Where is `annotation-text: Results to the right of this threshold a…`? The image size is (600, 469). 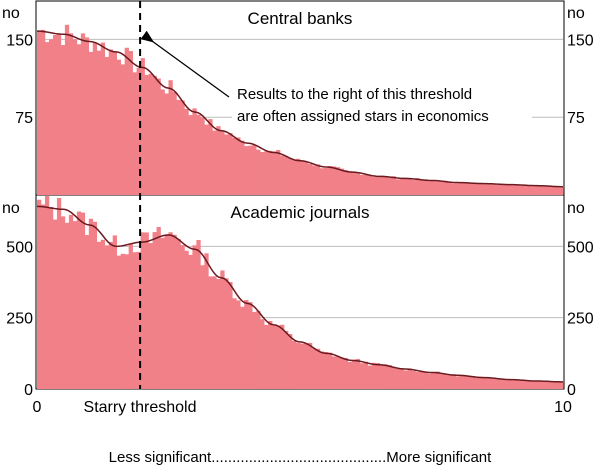
annotation-text: Results to the right of this threshold a… is located at coordinates (363, 105).